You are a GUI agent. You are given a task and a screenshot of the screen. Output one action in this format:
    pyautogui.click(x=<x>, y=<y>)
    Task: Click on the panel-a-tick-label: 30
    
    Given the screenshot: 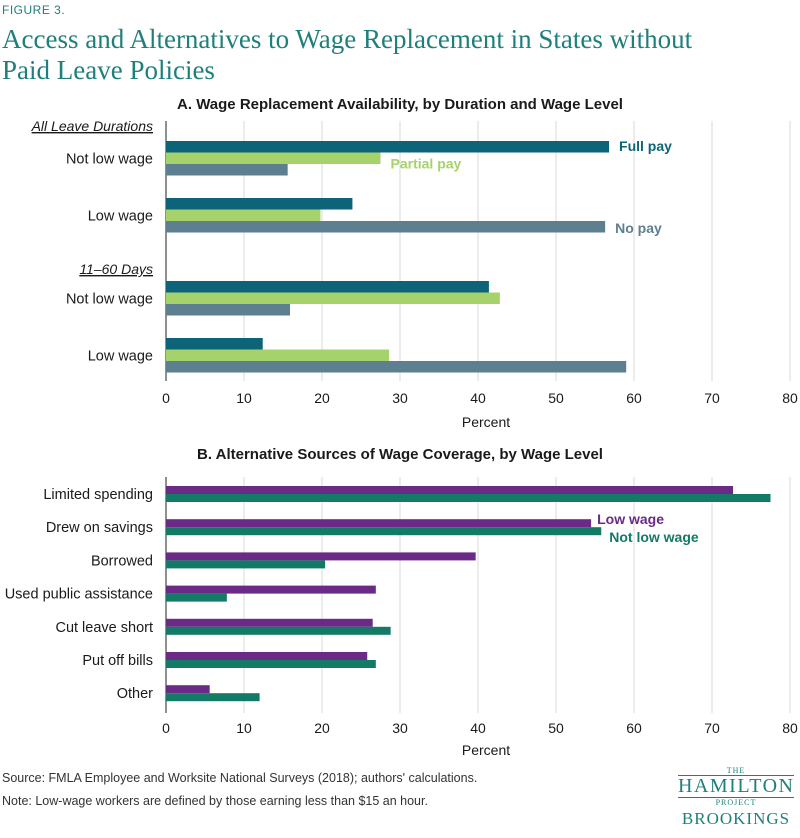 What is the action you would take?
    pyautogui.click(x=400, y=398)
    